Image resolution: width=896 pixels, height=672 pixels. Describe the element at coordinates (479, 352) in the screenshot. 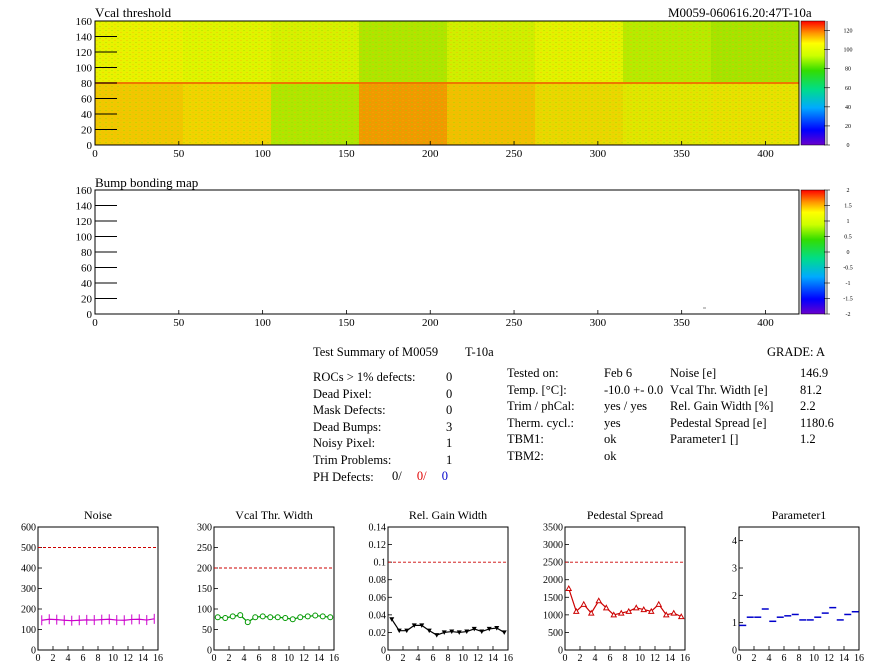

I see `summary-test: T-10a` at that location.